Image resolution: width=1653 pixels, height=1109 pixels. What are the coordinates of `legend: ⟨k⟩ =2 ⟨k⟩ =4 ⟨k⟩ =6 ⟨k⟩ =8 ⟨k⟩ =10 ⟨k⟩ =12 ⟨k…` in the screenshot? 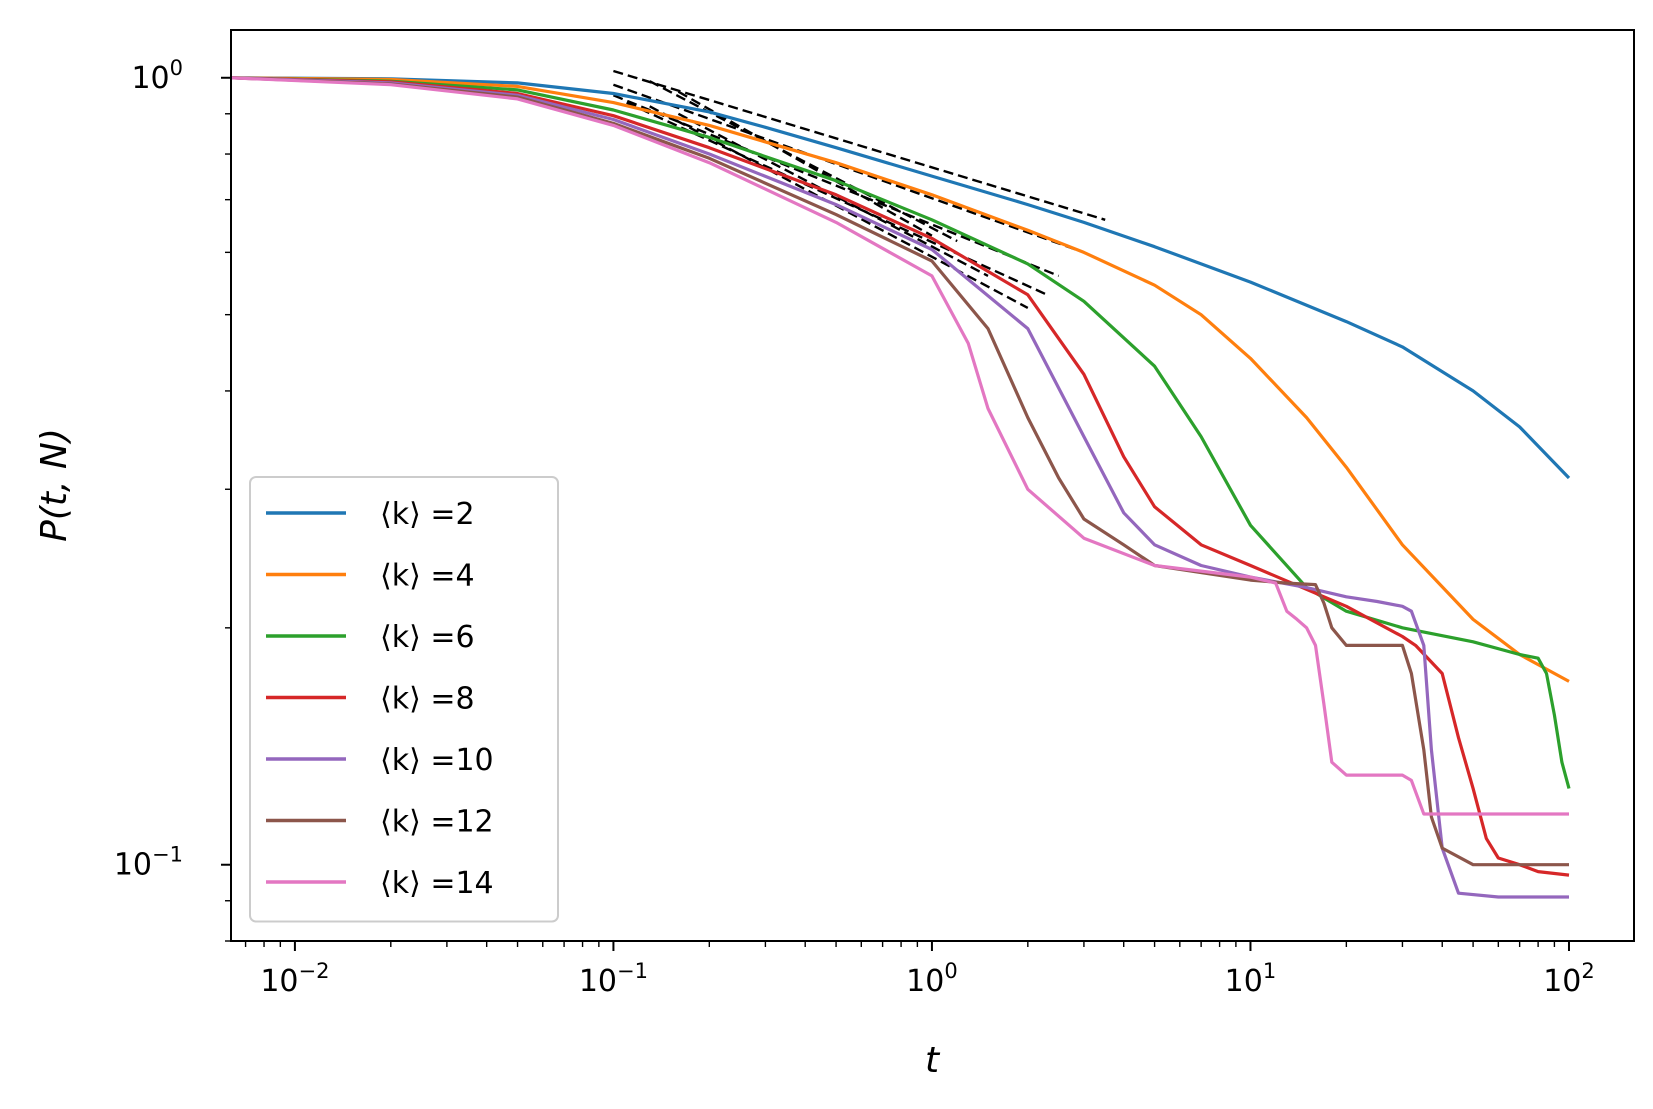 It's located at (404, 699).